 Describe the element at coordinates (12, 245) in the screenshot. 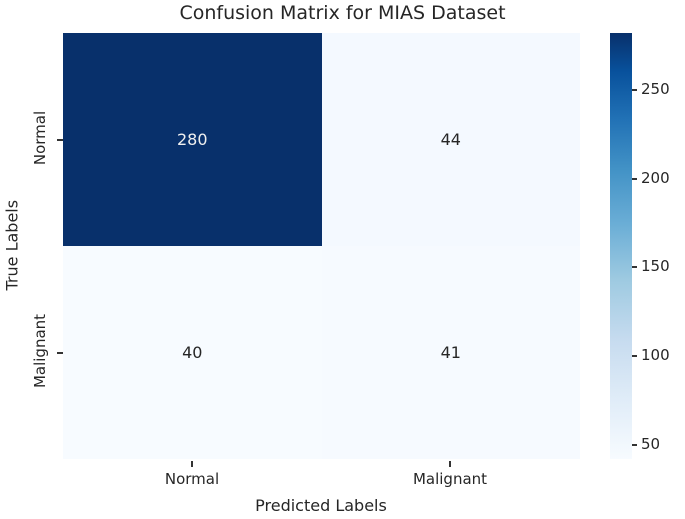

I see `y-axis-label: True Labels` at that location.